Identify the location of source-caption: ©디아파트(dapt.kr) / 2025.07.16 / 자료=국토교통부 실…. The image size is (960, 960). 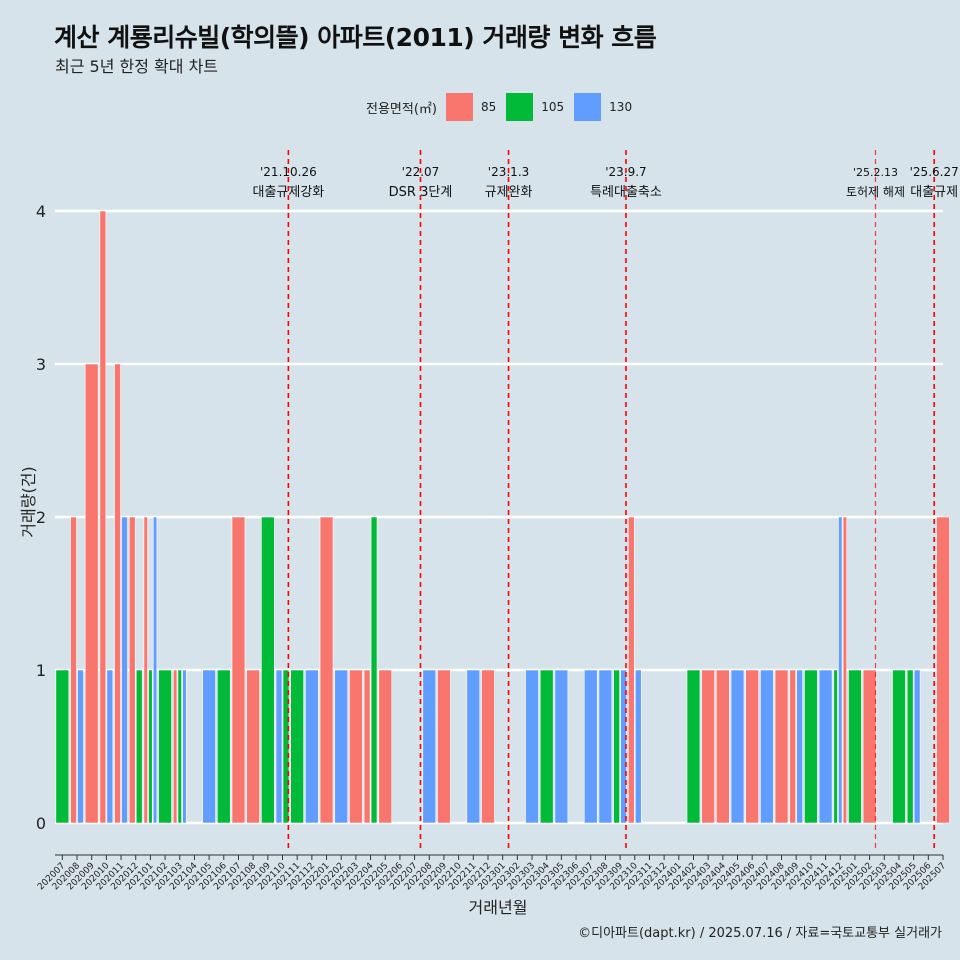
(760, 933).